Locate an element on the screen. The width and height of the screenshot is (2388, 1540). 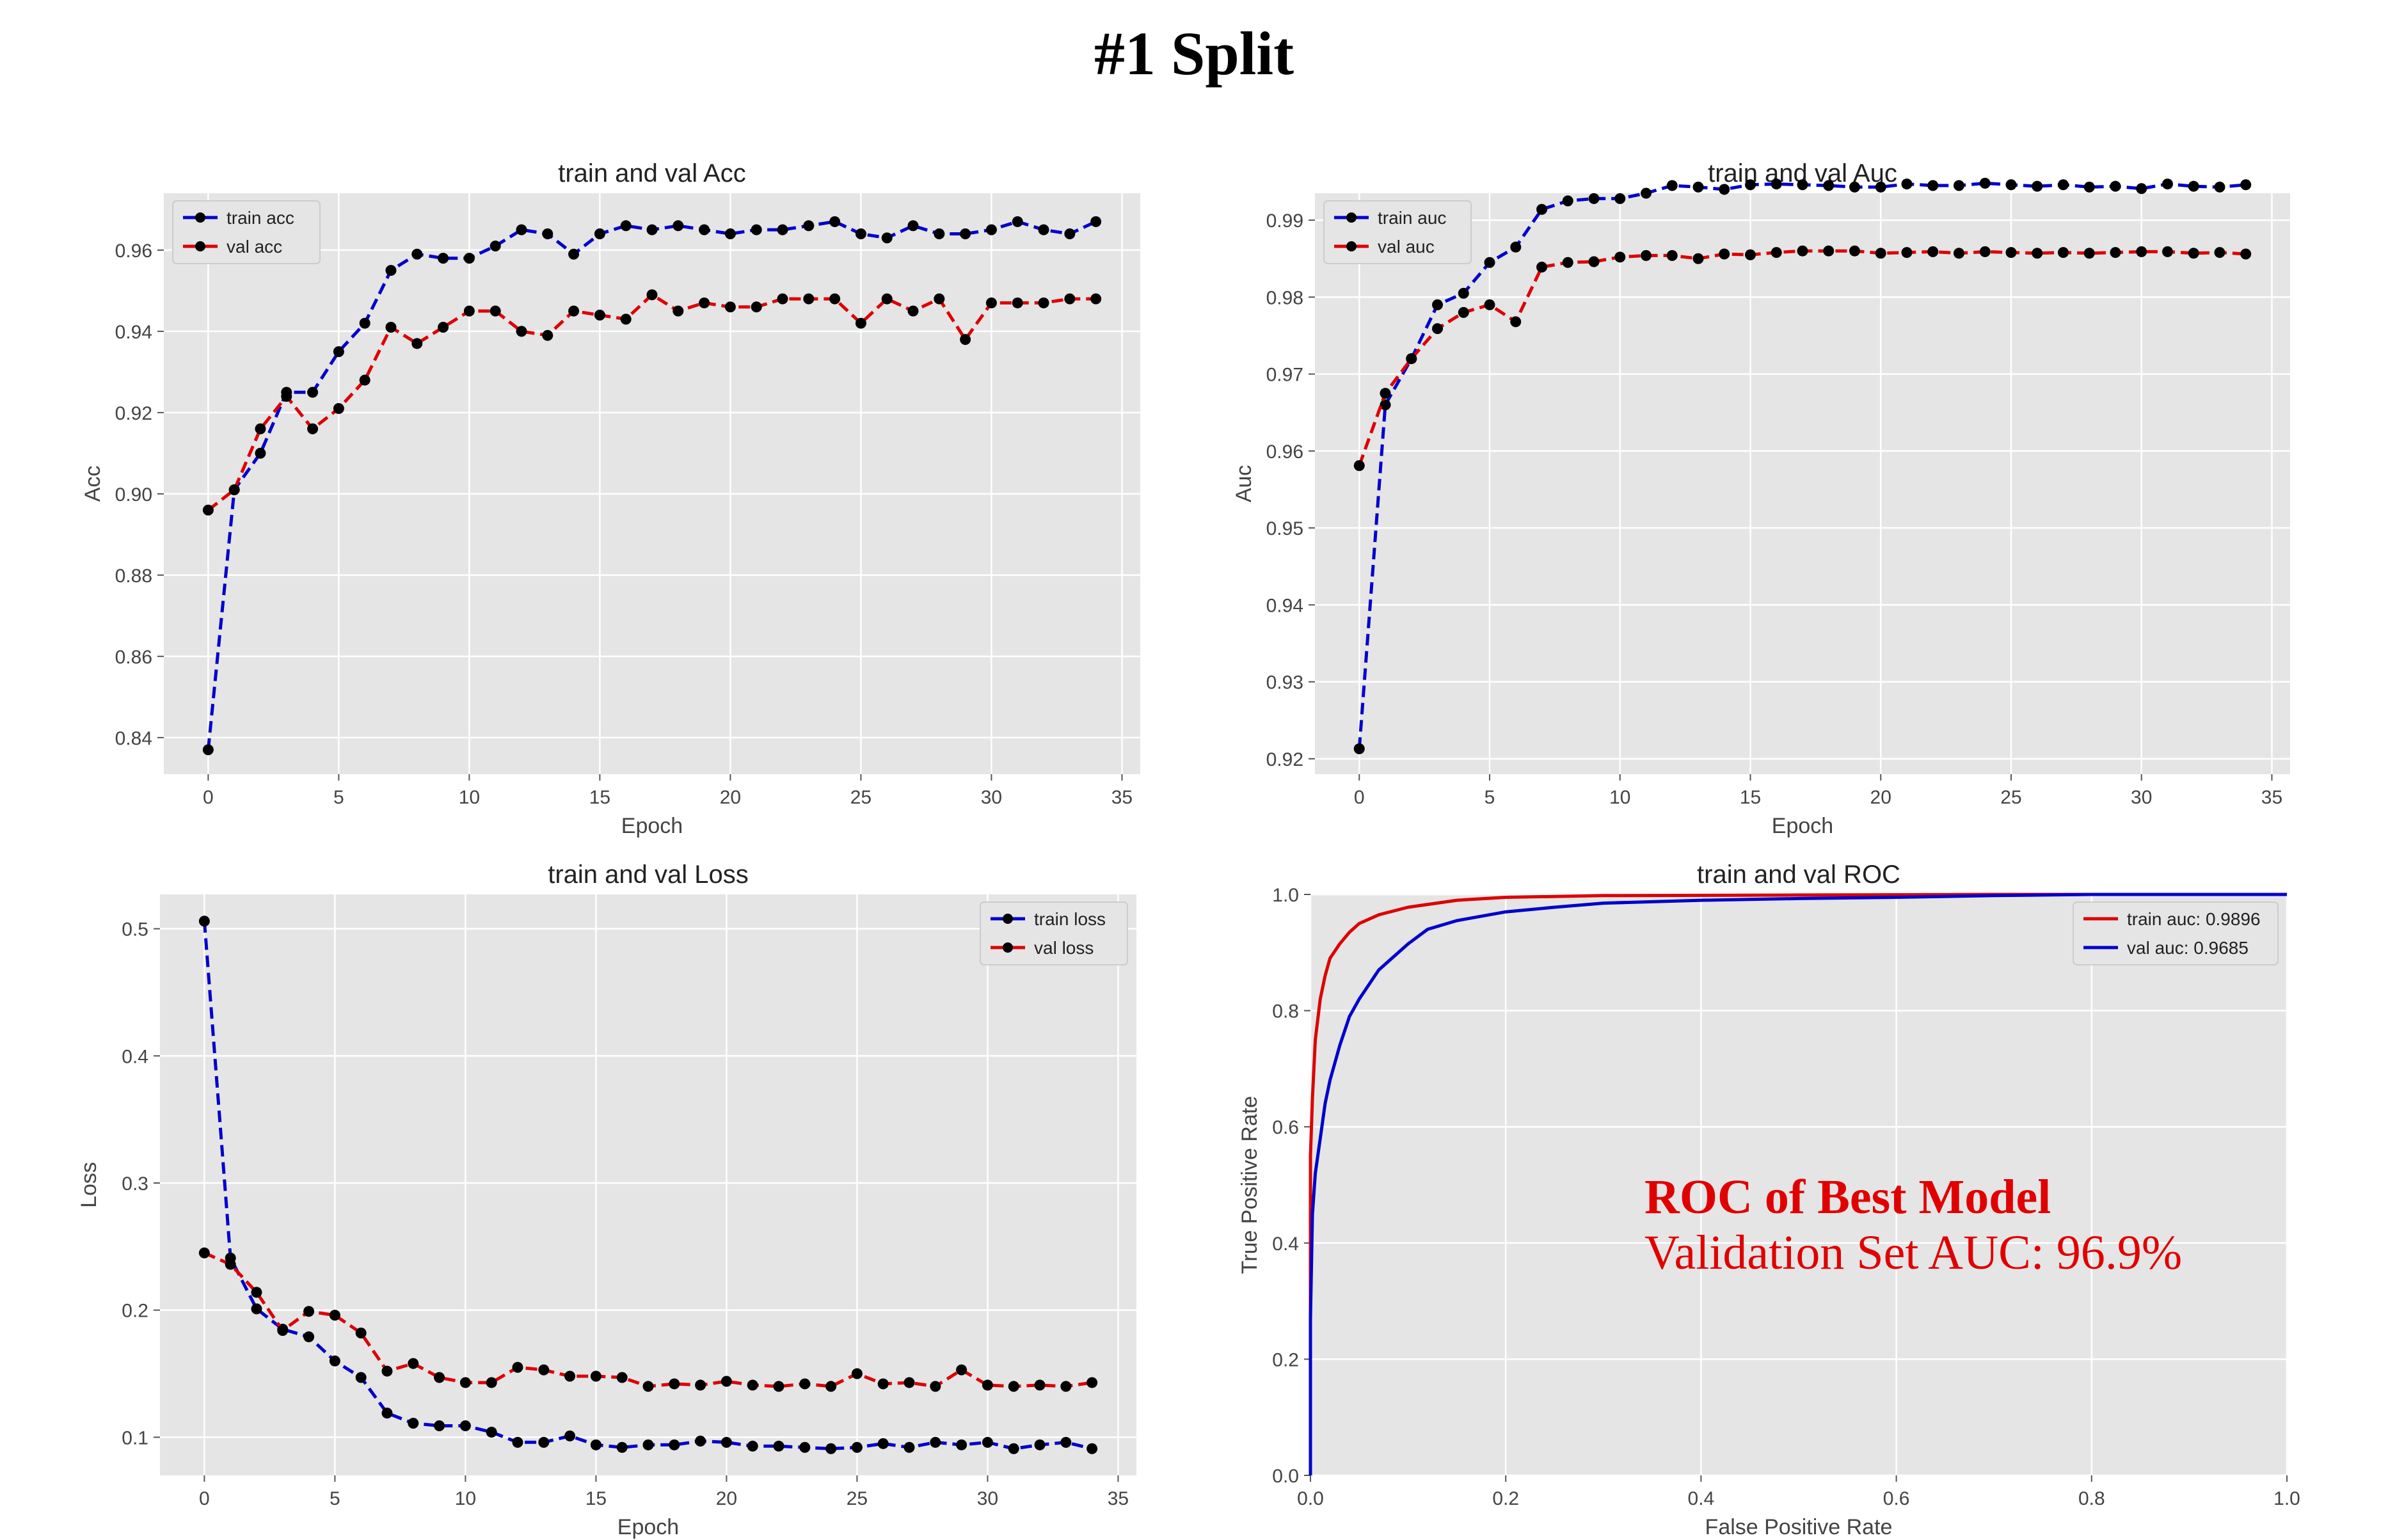
legend-box is located at coordinates (2176, 933).